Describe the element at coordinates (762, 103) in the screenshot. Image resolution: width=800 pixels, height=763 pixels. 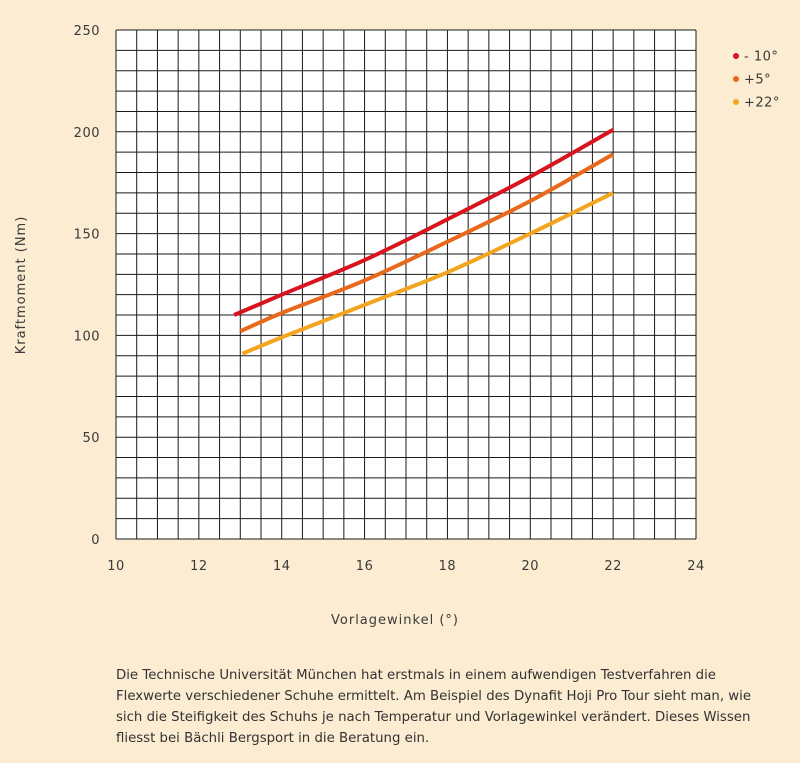
I see `legend-label: +22°` at that location.